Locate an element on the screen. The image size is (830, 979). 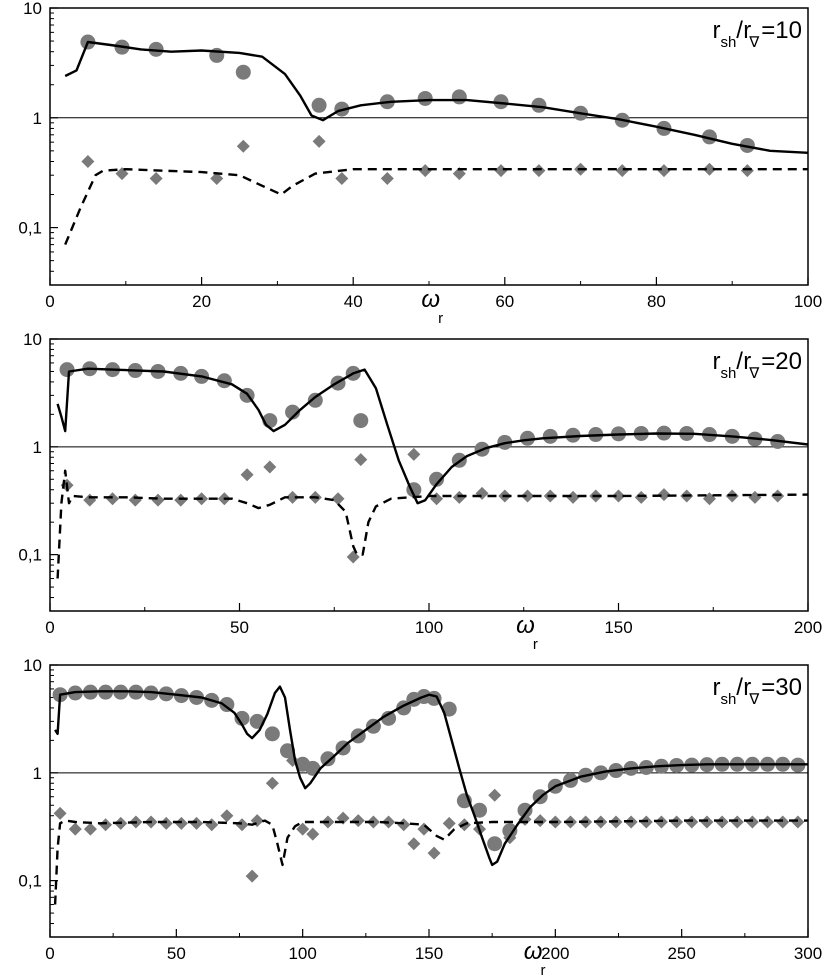
y-tick-label: 0,1 is located at coordinates (30, 881).